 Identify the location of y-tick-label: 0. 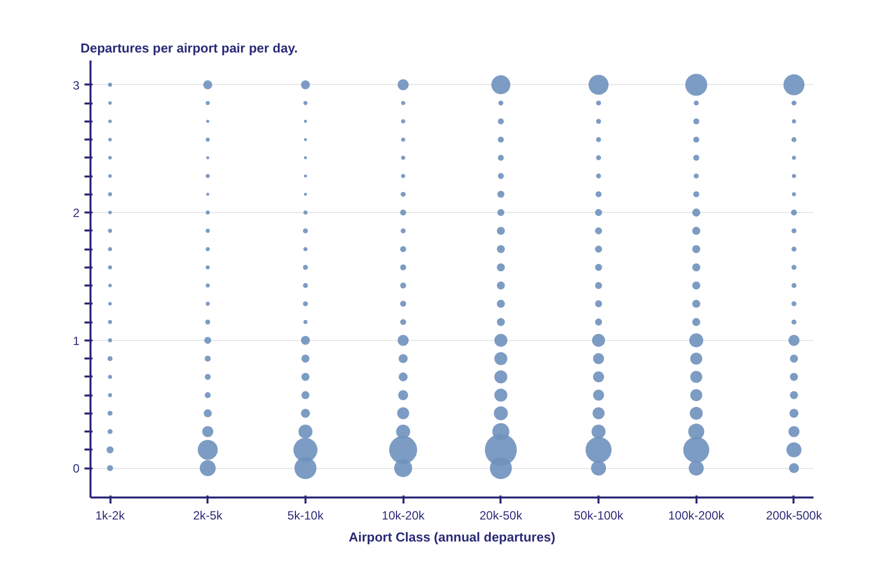
(76, 469).